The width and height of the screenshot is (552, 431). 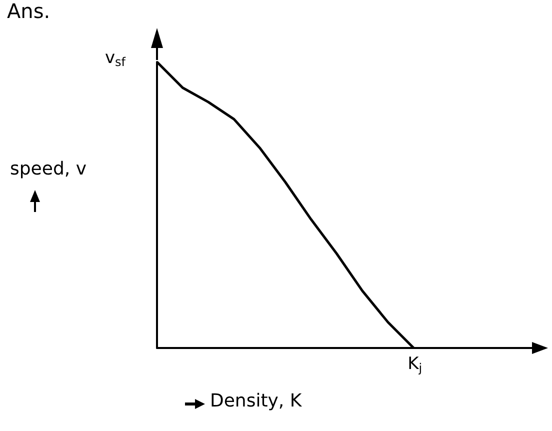 I want to click on chart-title: Ans., so click(x=28, y=11).